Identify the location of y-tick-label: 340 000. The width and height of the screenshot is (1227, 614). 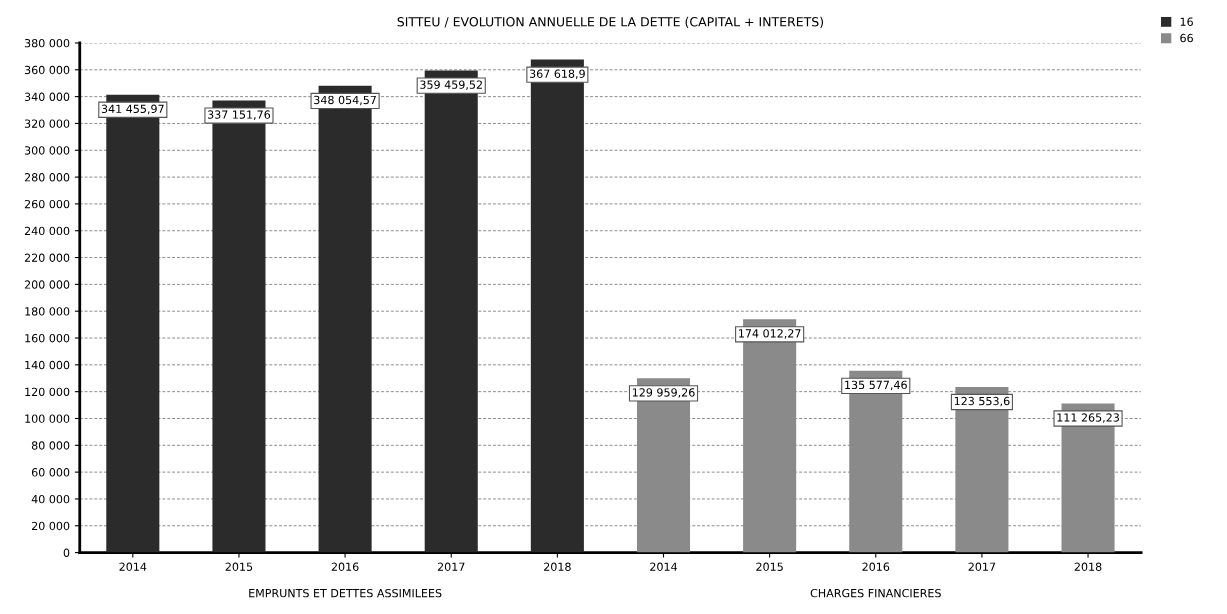
(47, 96).